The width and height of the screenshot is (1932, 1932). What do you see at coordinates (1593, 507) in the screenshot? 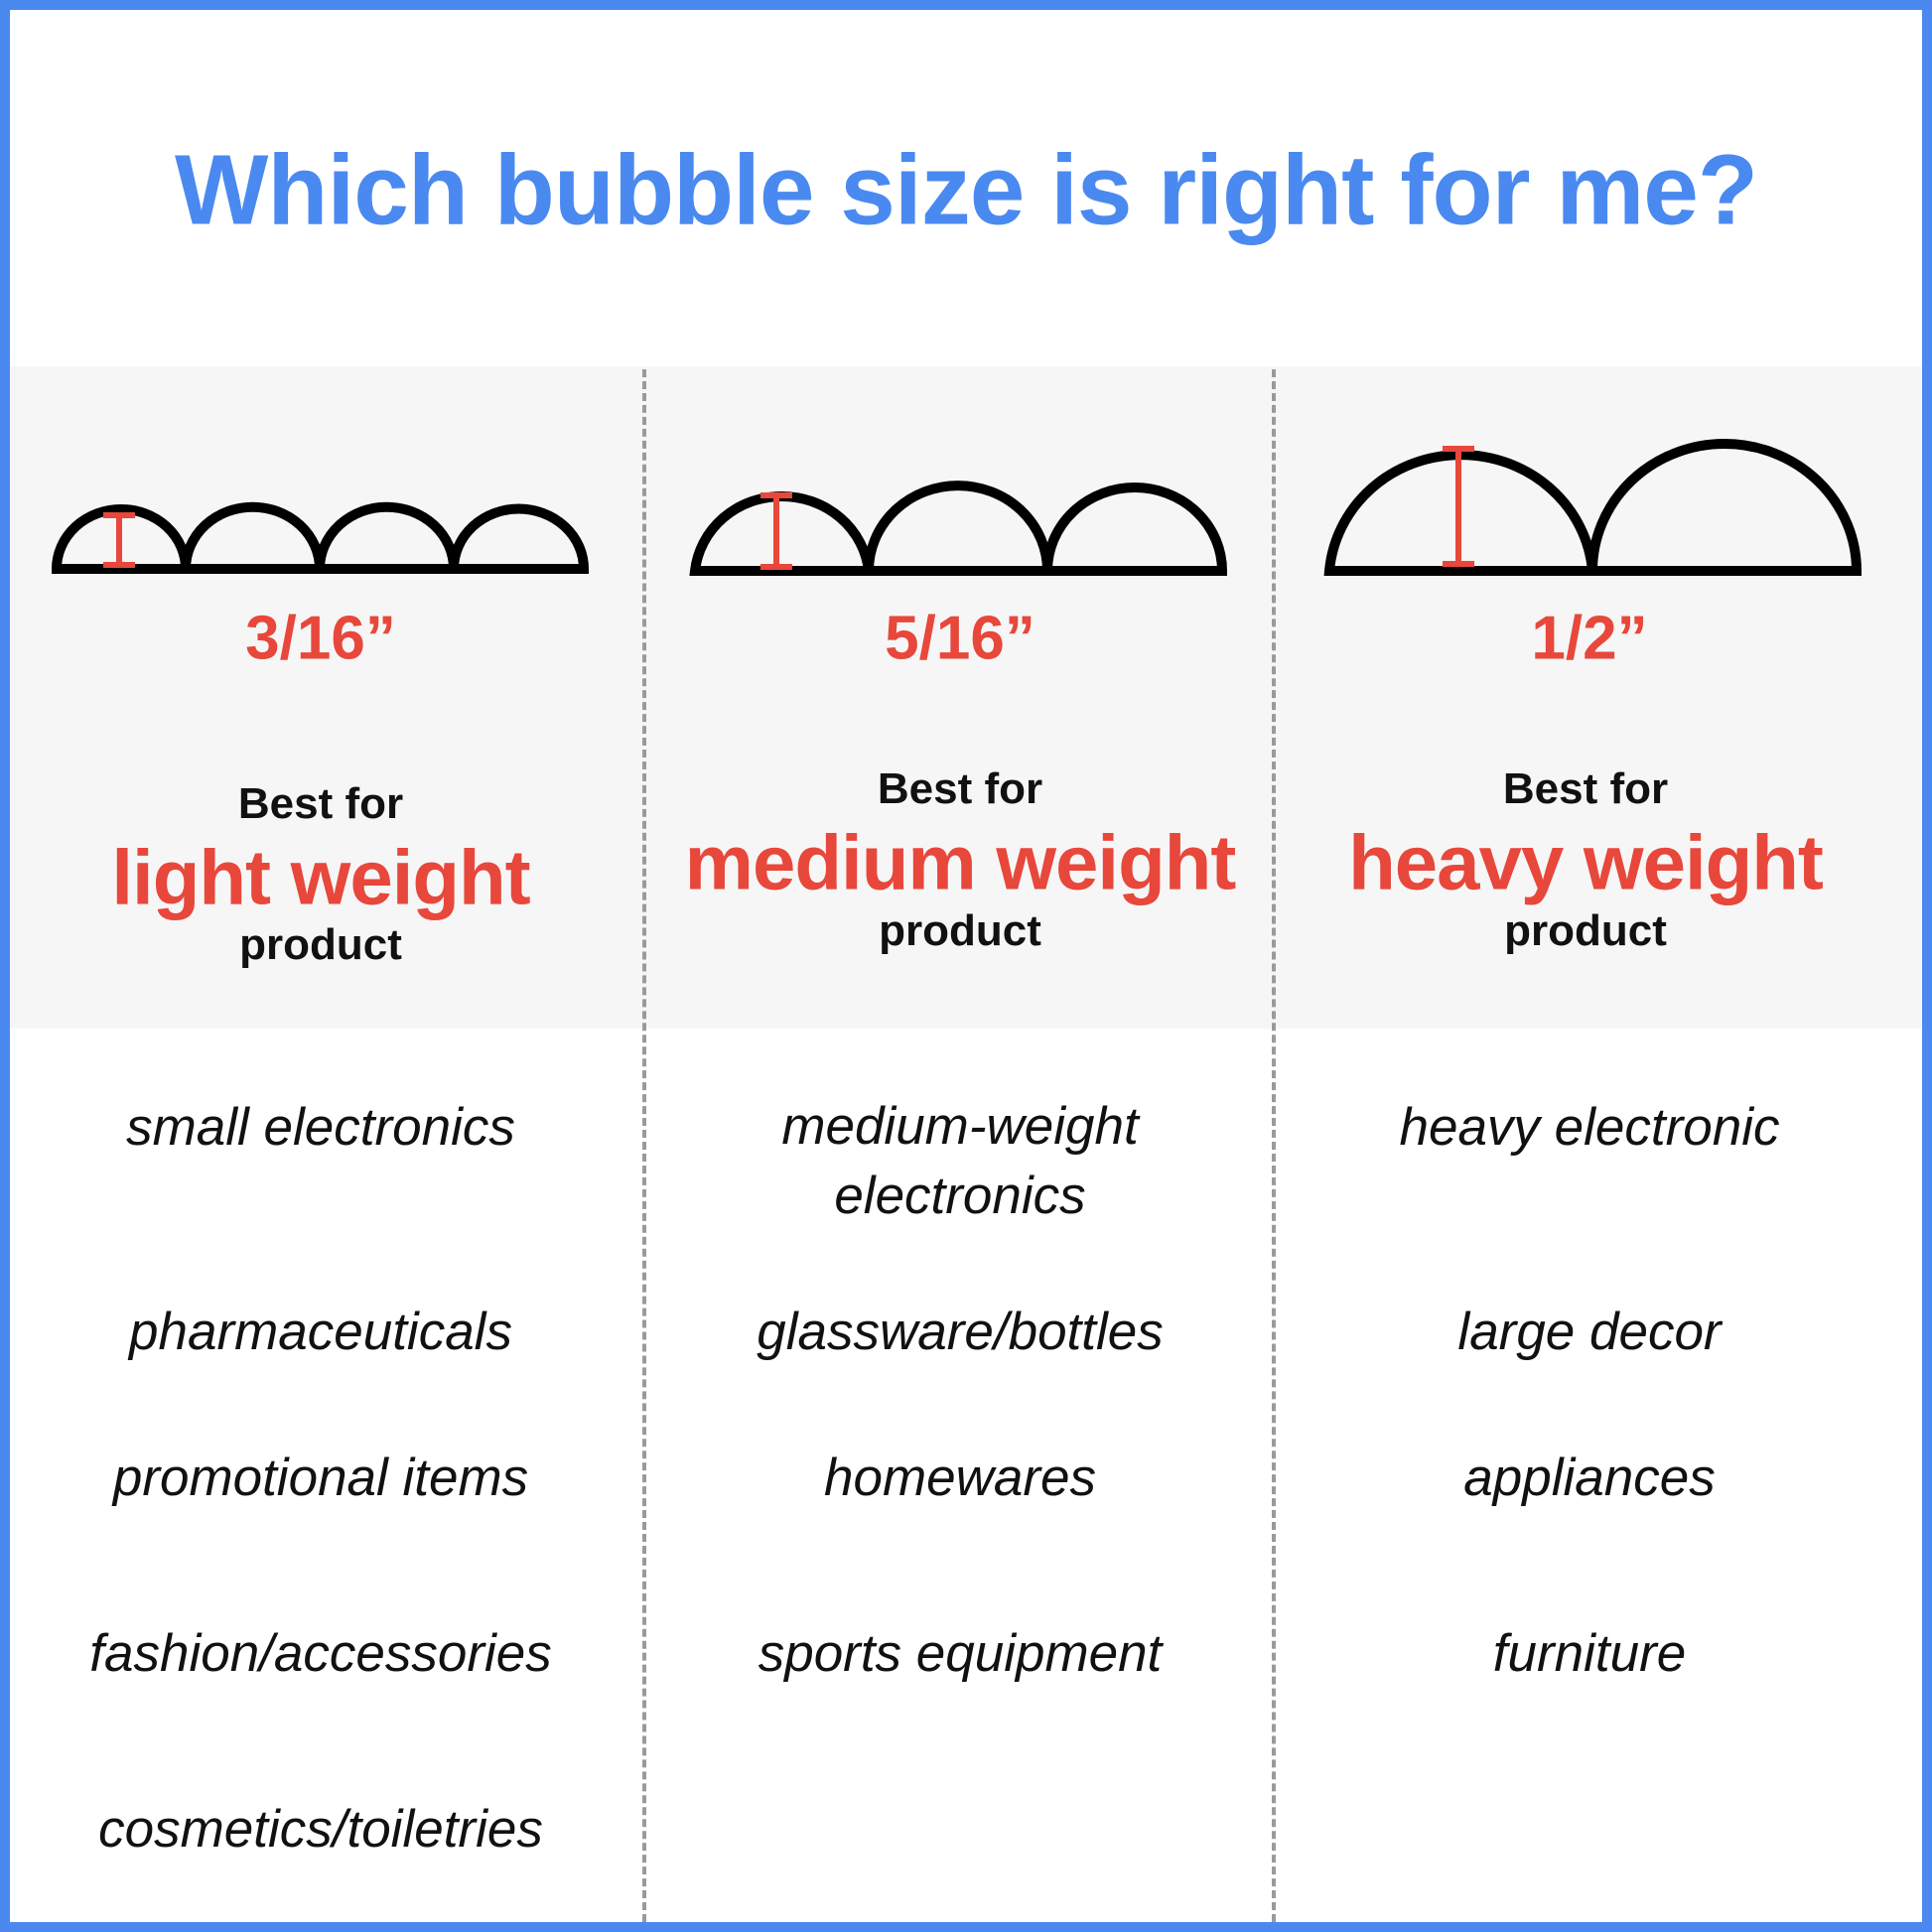
I see `large-bubble-diagram` at bounding box center [1593, 507].